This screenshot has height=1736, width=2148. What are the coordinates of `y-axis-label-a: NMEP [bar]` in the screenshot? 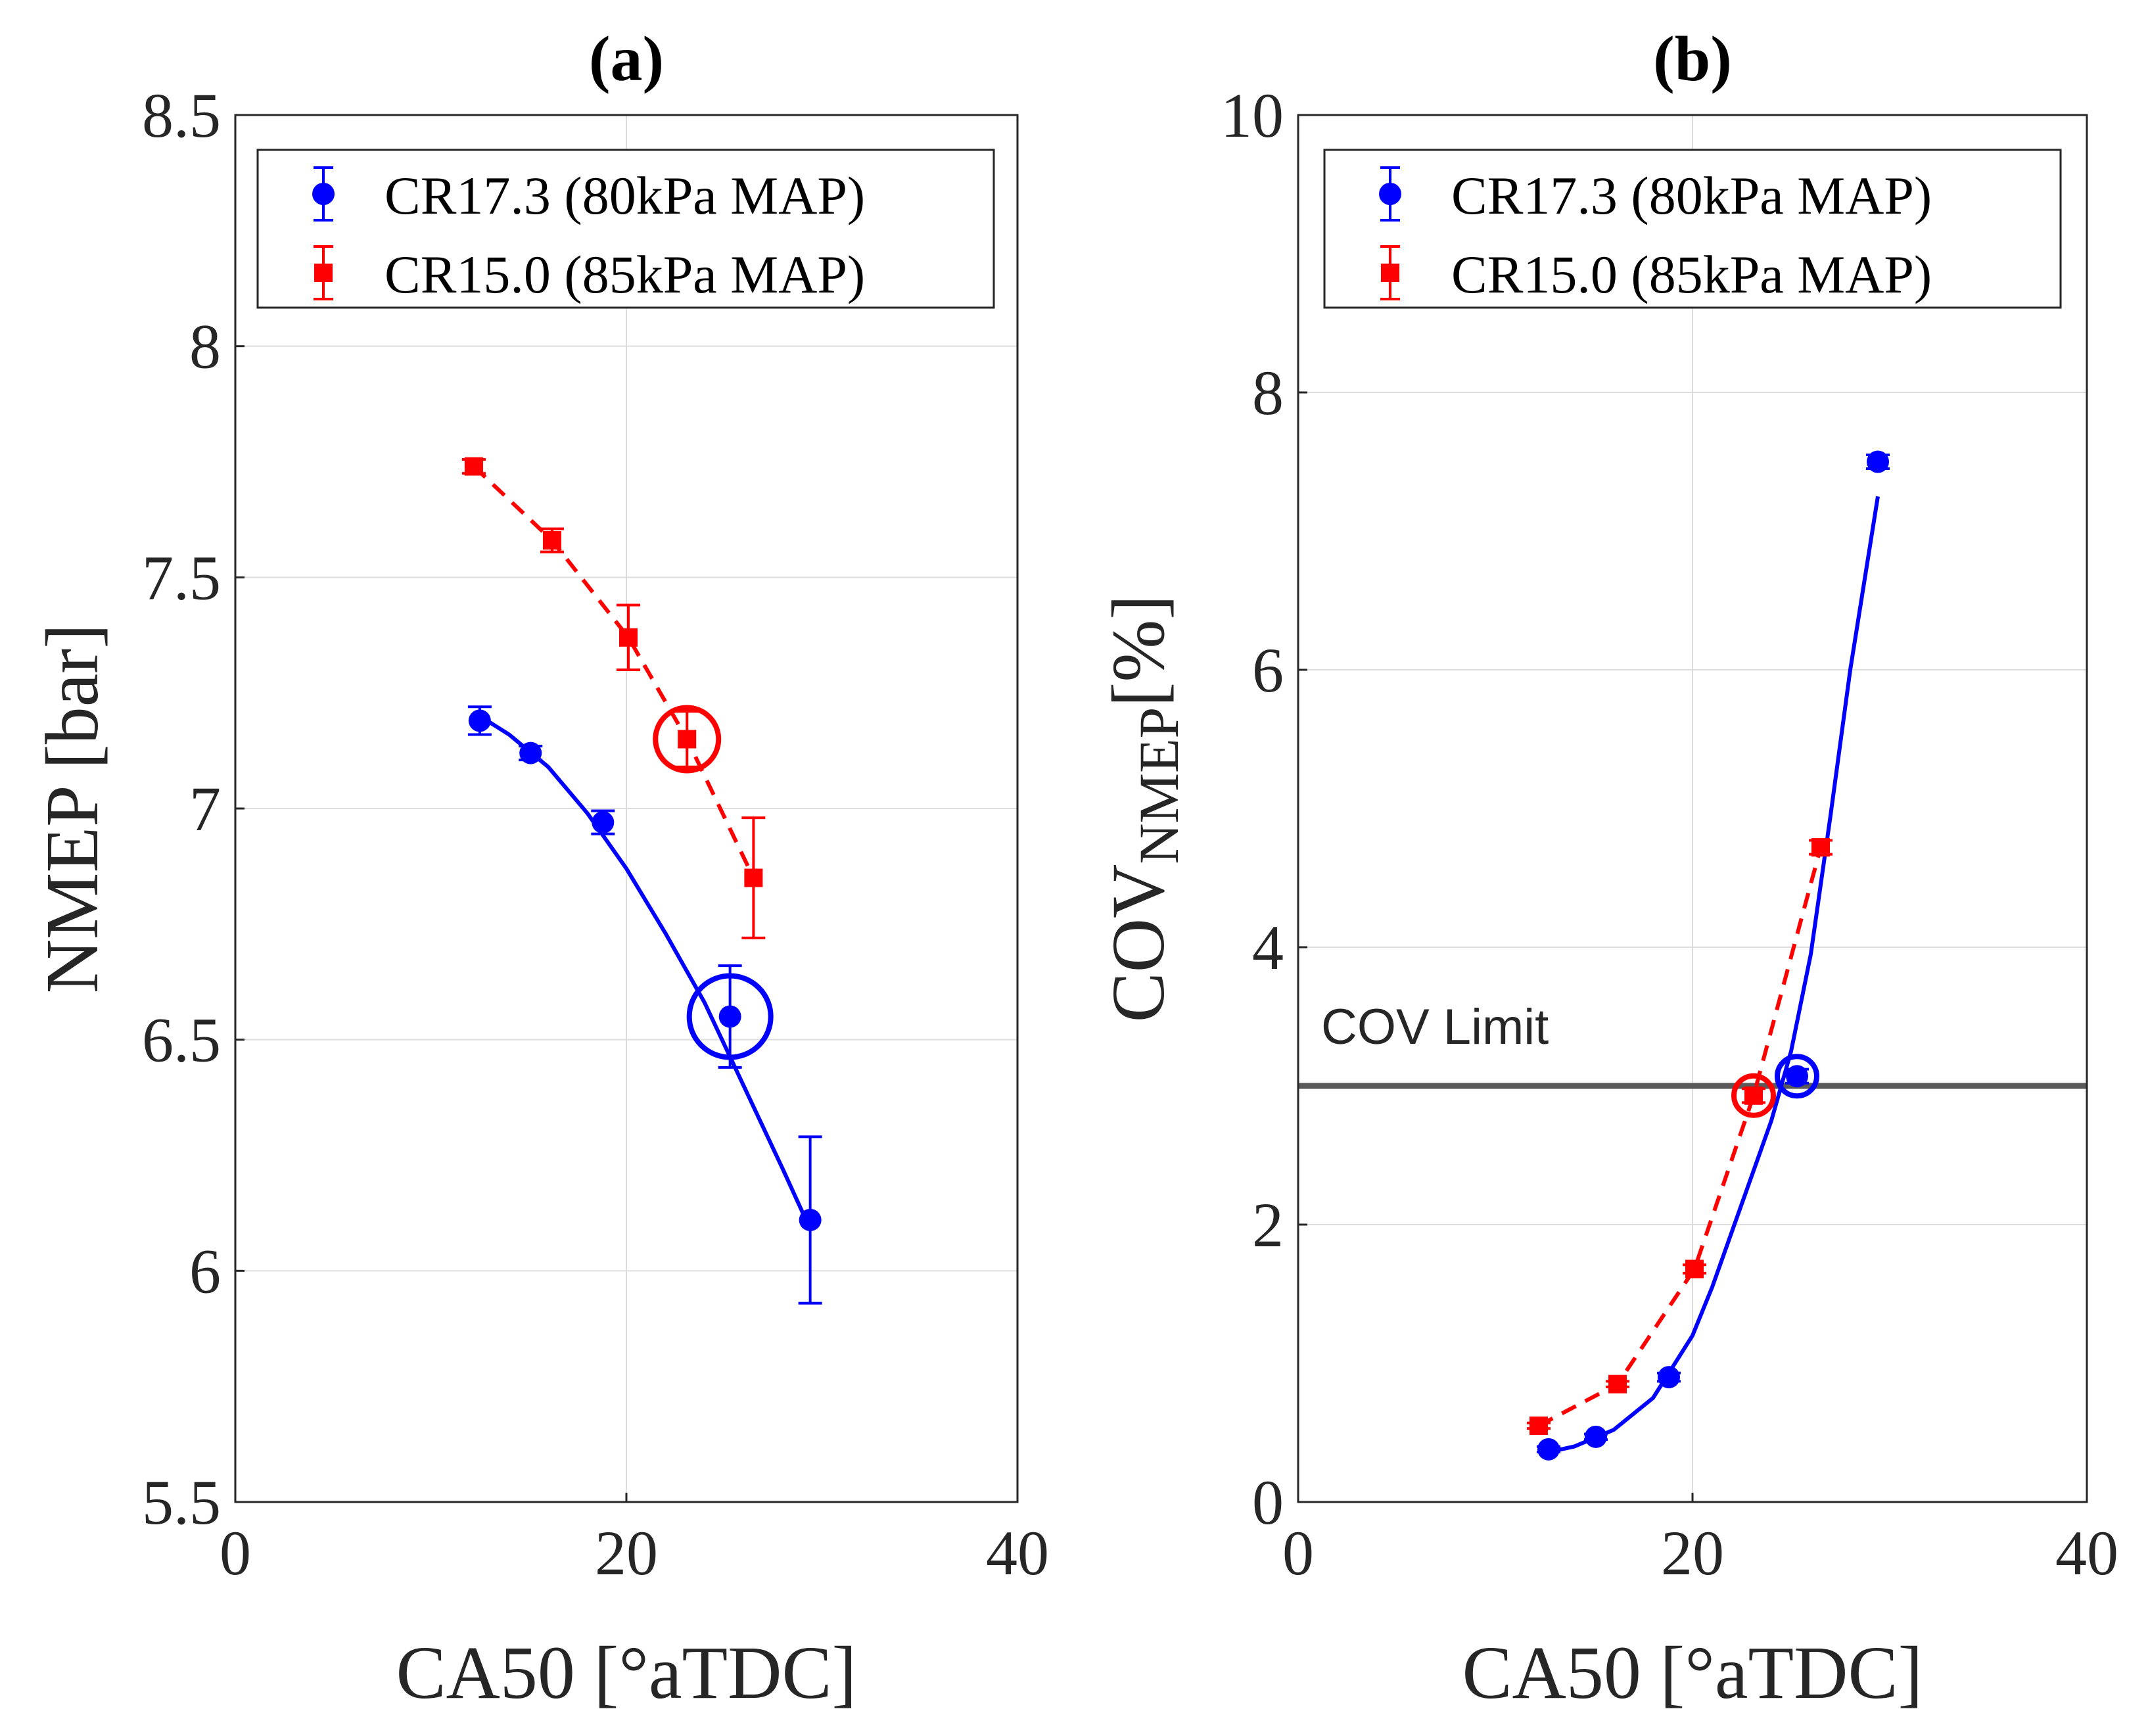 It's located at (72, 809).